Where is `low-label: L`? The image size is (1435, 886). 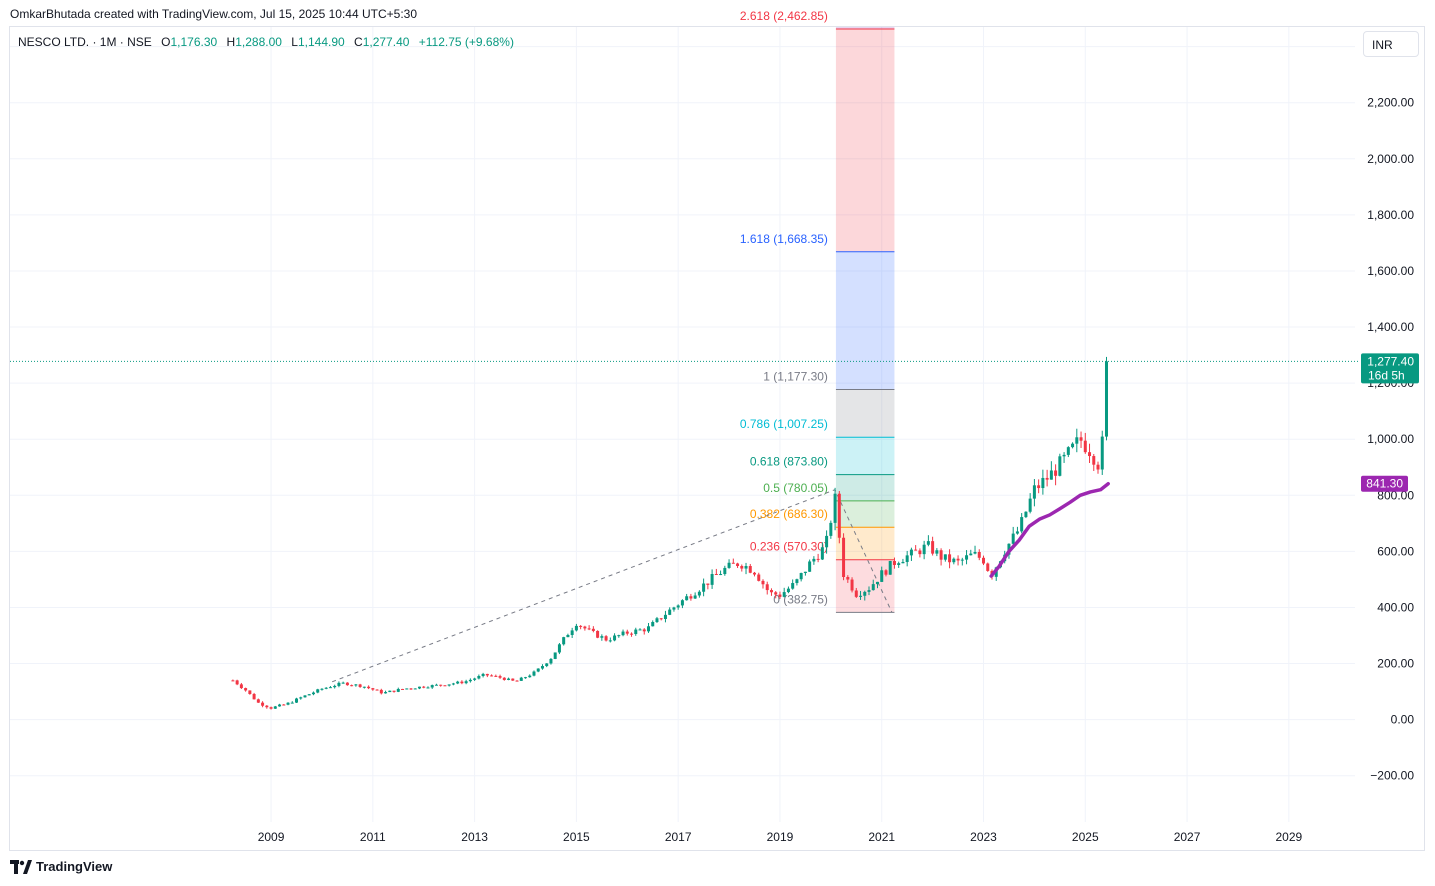
low-label: L is located at coordinates (294, 42).